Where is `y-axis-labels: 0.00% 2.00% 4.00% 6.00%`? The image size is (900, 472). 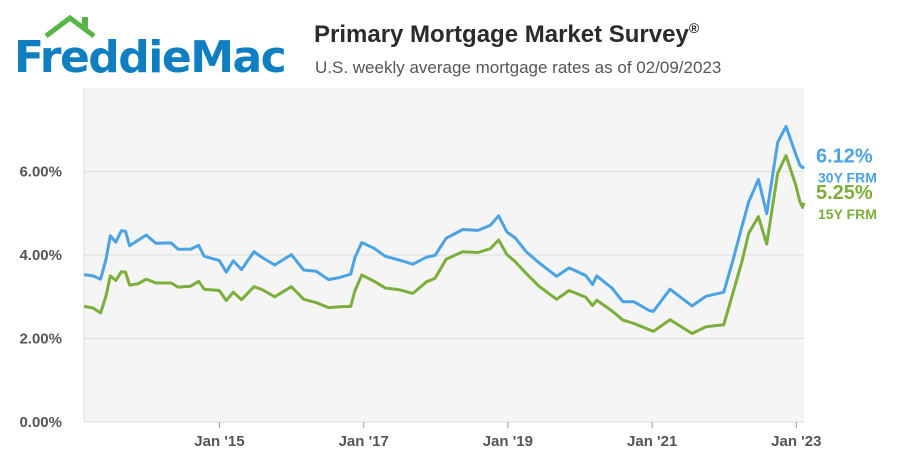
y-axis-labels: 0.00% 2.00% 4.00% 6.00% is located at coordinates (40, 298).